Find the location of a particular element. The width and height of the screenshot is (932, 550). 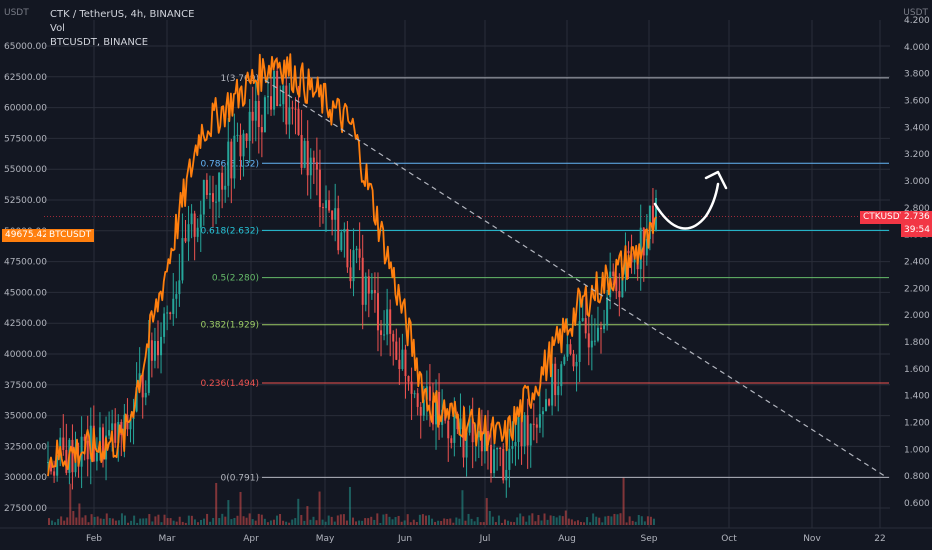

fib-level-label: 0.786(3.132) is located at coordinates (229, 164).